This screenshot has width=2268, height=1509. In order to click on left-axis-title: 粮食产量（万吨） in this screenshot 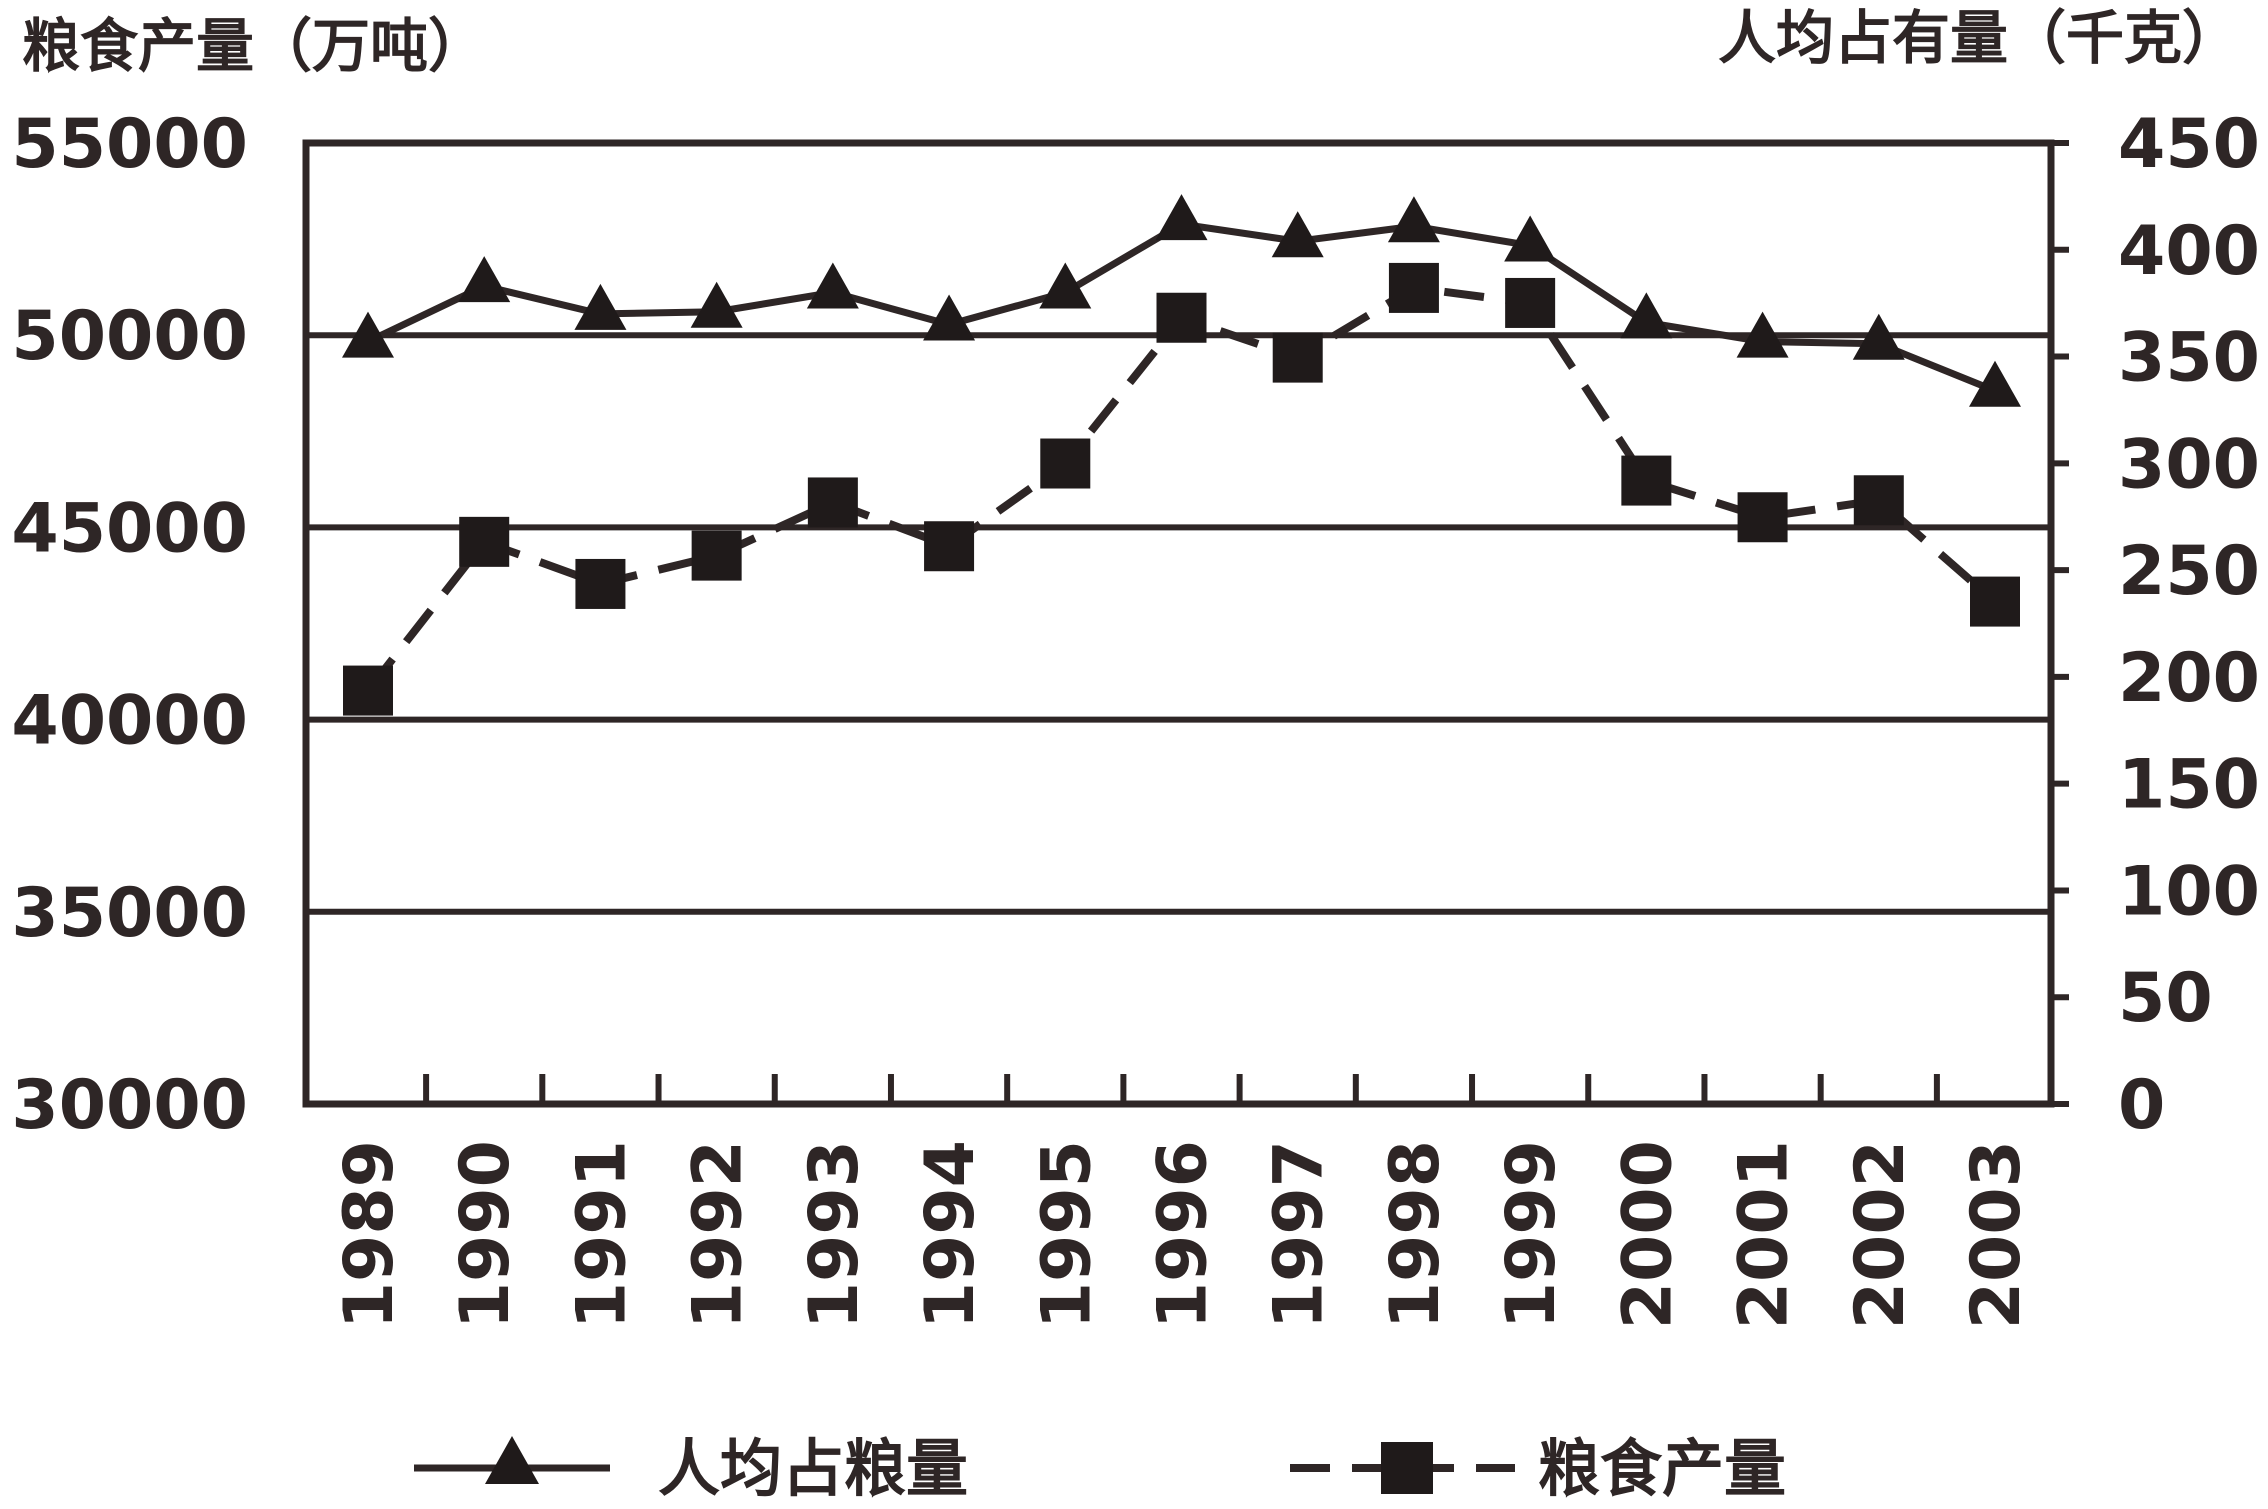, I will do `click(254, 46)`.